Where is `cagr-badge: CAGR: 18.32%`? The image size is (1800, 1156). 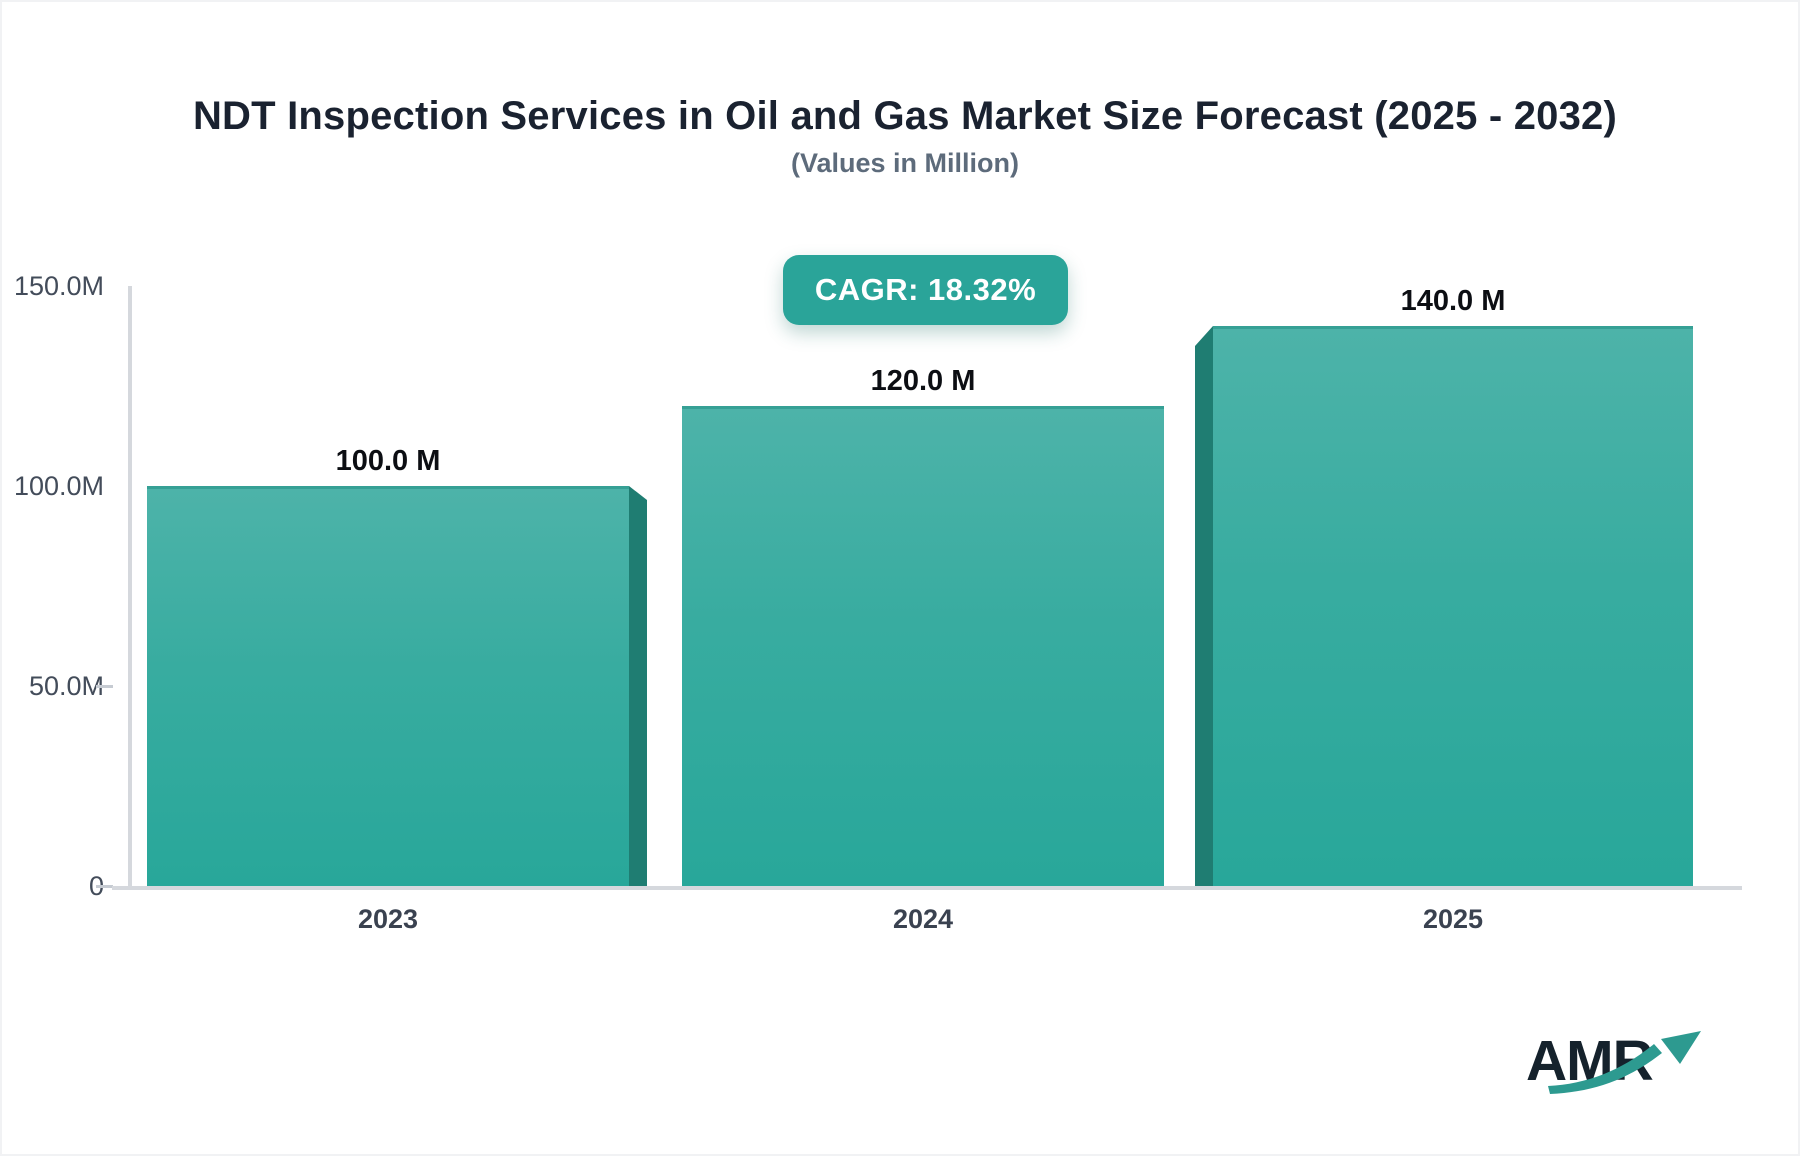
cagr-badge: CAGR: 18.32% is located at coordinates (925, 290).